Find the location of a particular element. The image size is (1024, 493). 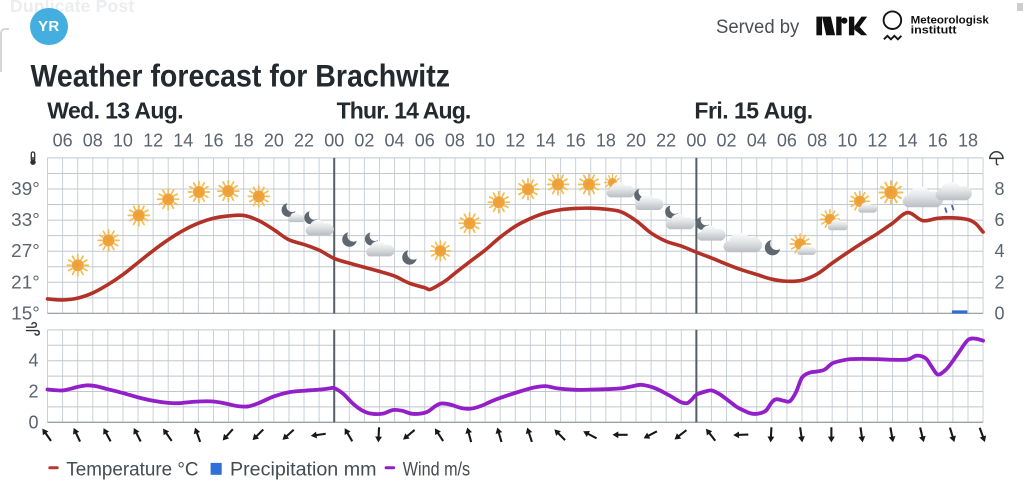

svg-text: institutt is located at coordinates (934, 30).